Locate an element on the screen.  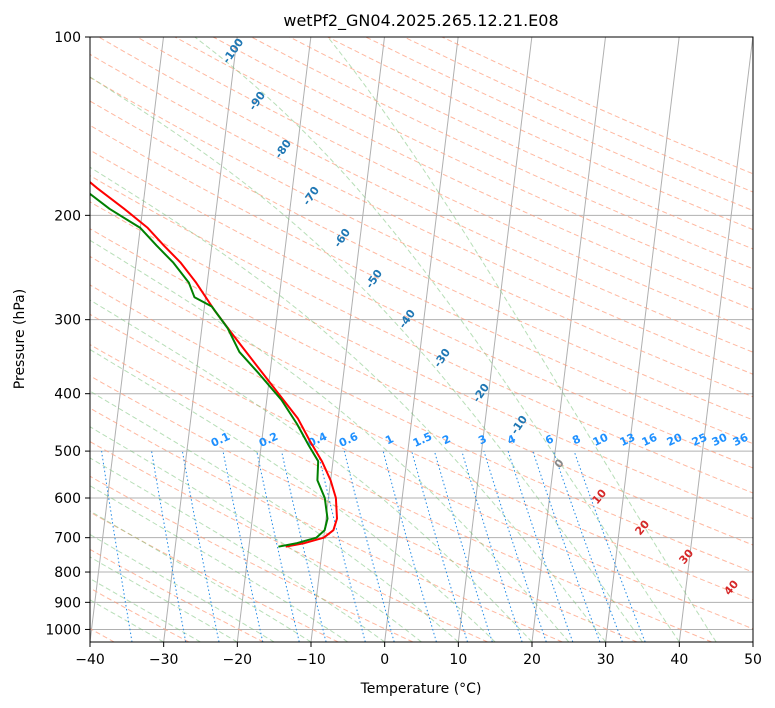
y-axis-ticks: 1000 900 800 700 600 500 400 300 200 100 is located at coordinates (67, 334).